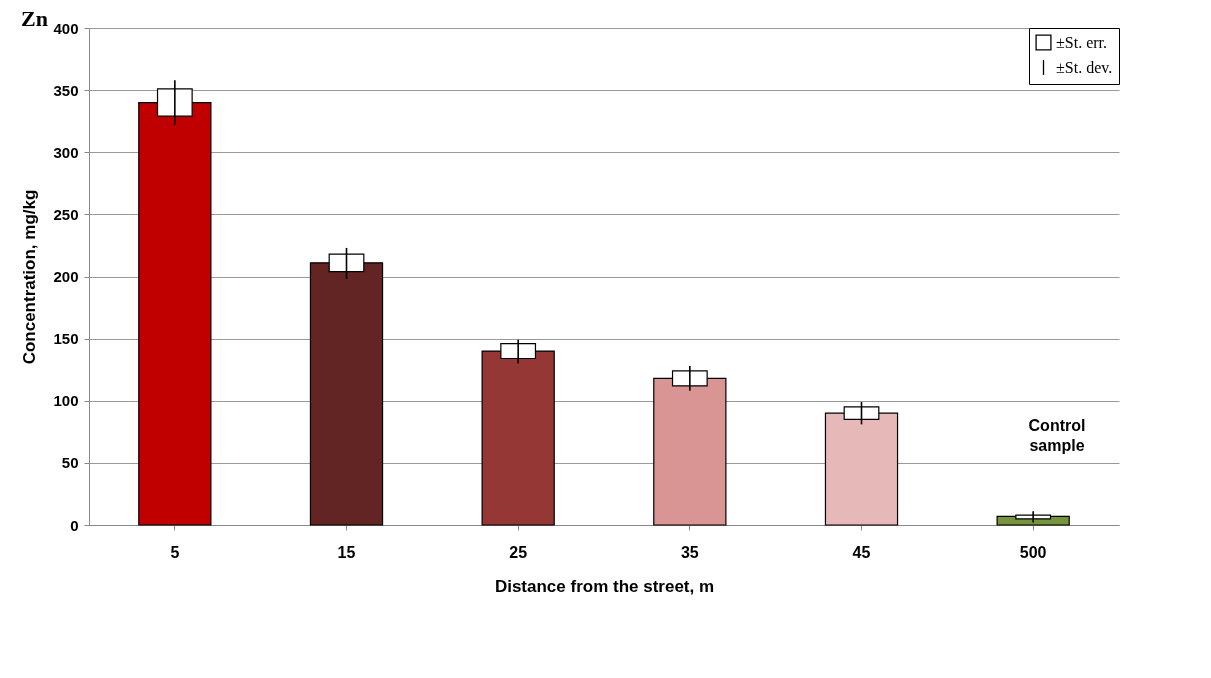 This screenshot has width=1211, height=678. Describe the element at coordinates (66, 28) in the screenshot. I see `y-tick-label: 400` at that location.